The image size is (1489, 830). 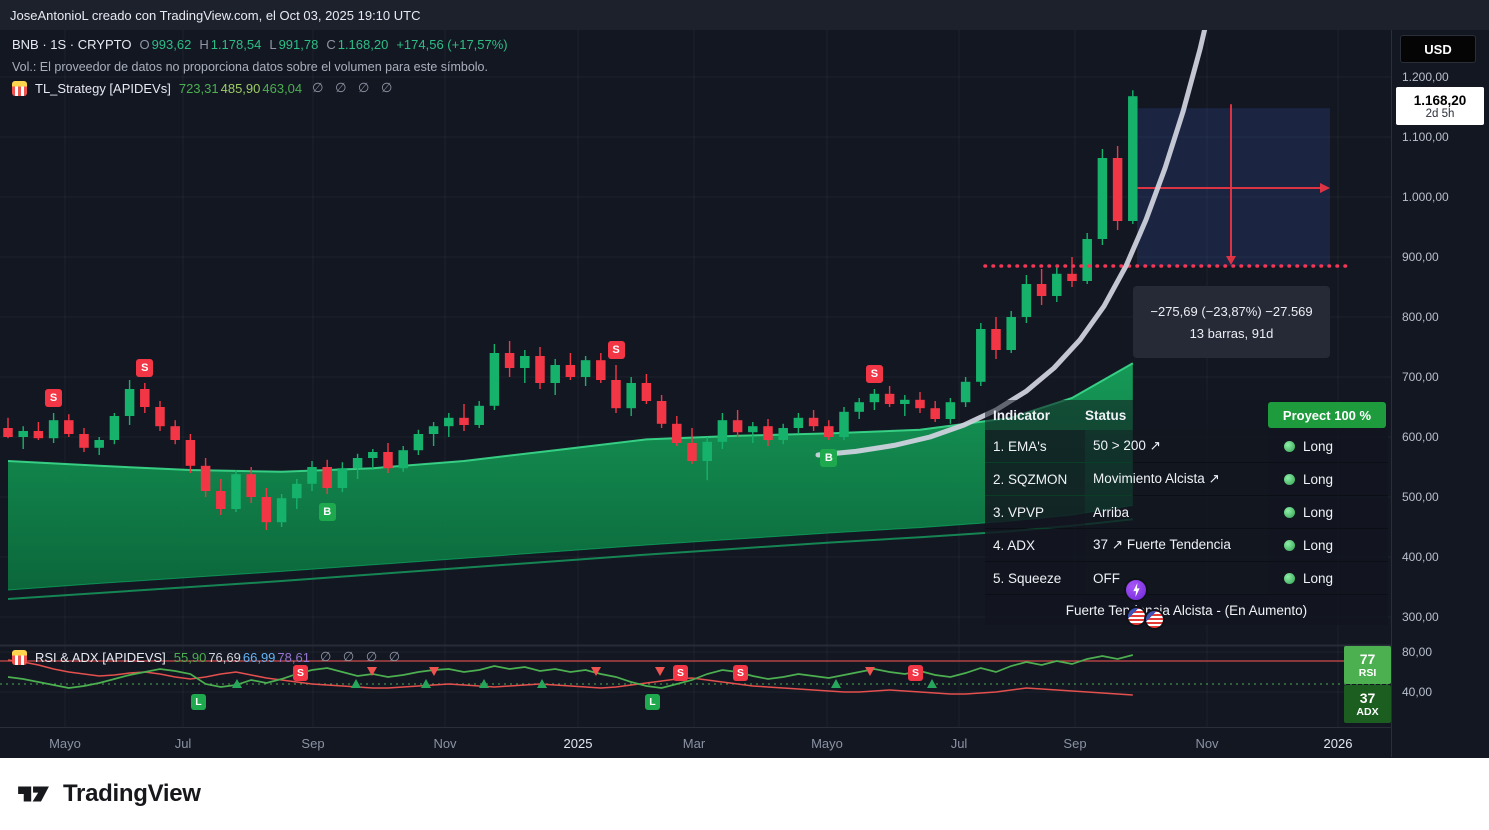 What do you see at coordinates (1440, 106) in the screenshot?
I see `last-price-badge: 1.168,20 2d 5h` at bounding box center [1440, 106].